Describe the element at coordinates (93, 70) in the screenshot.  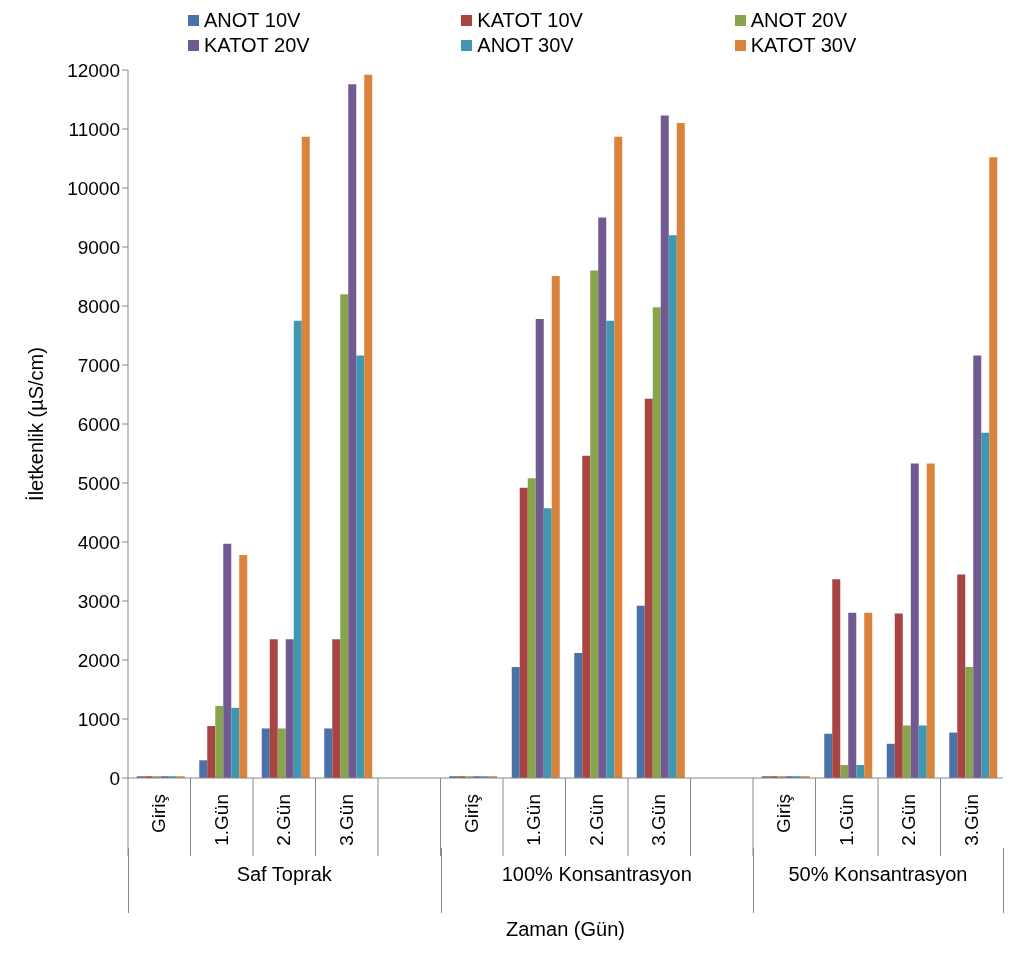
I see `y-tick-label: 12000` at that location.